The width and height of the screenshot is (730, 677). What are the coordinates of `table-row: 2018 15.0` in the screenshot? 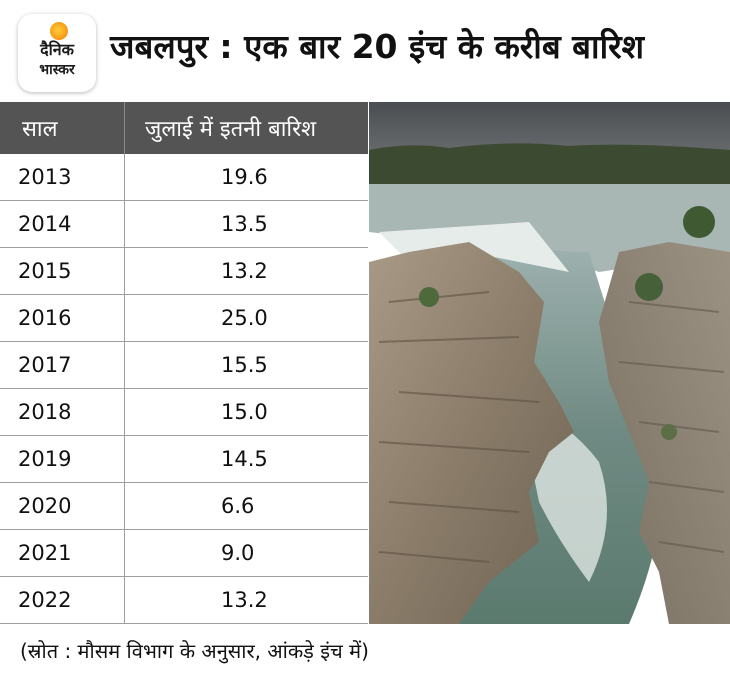 It's located at (184, 412).